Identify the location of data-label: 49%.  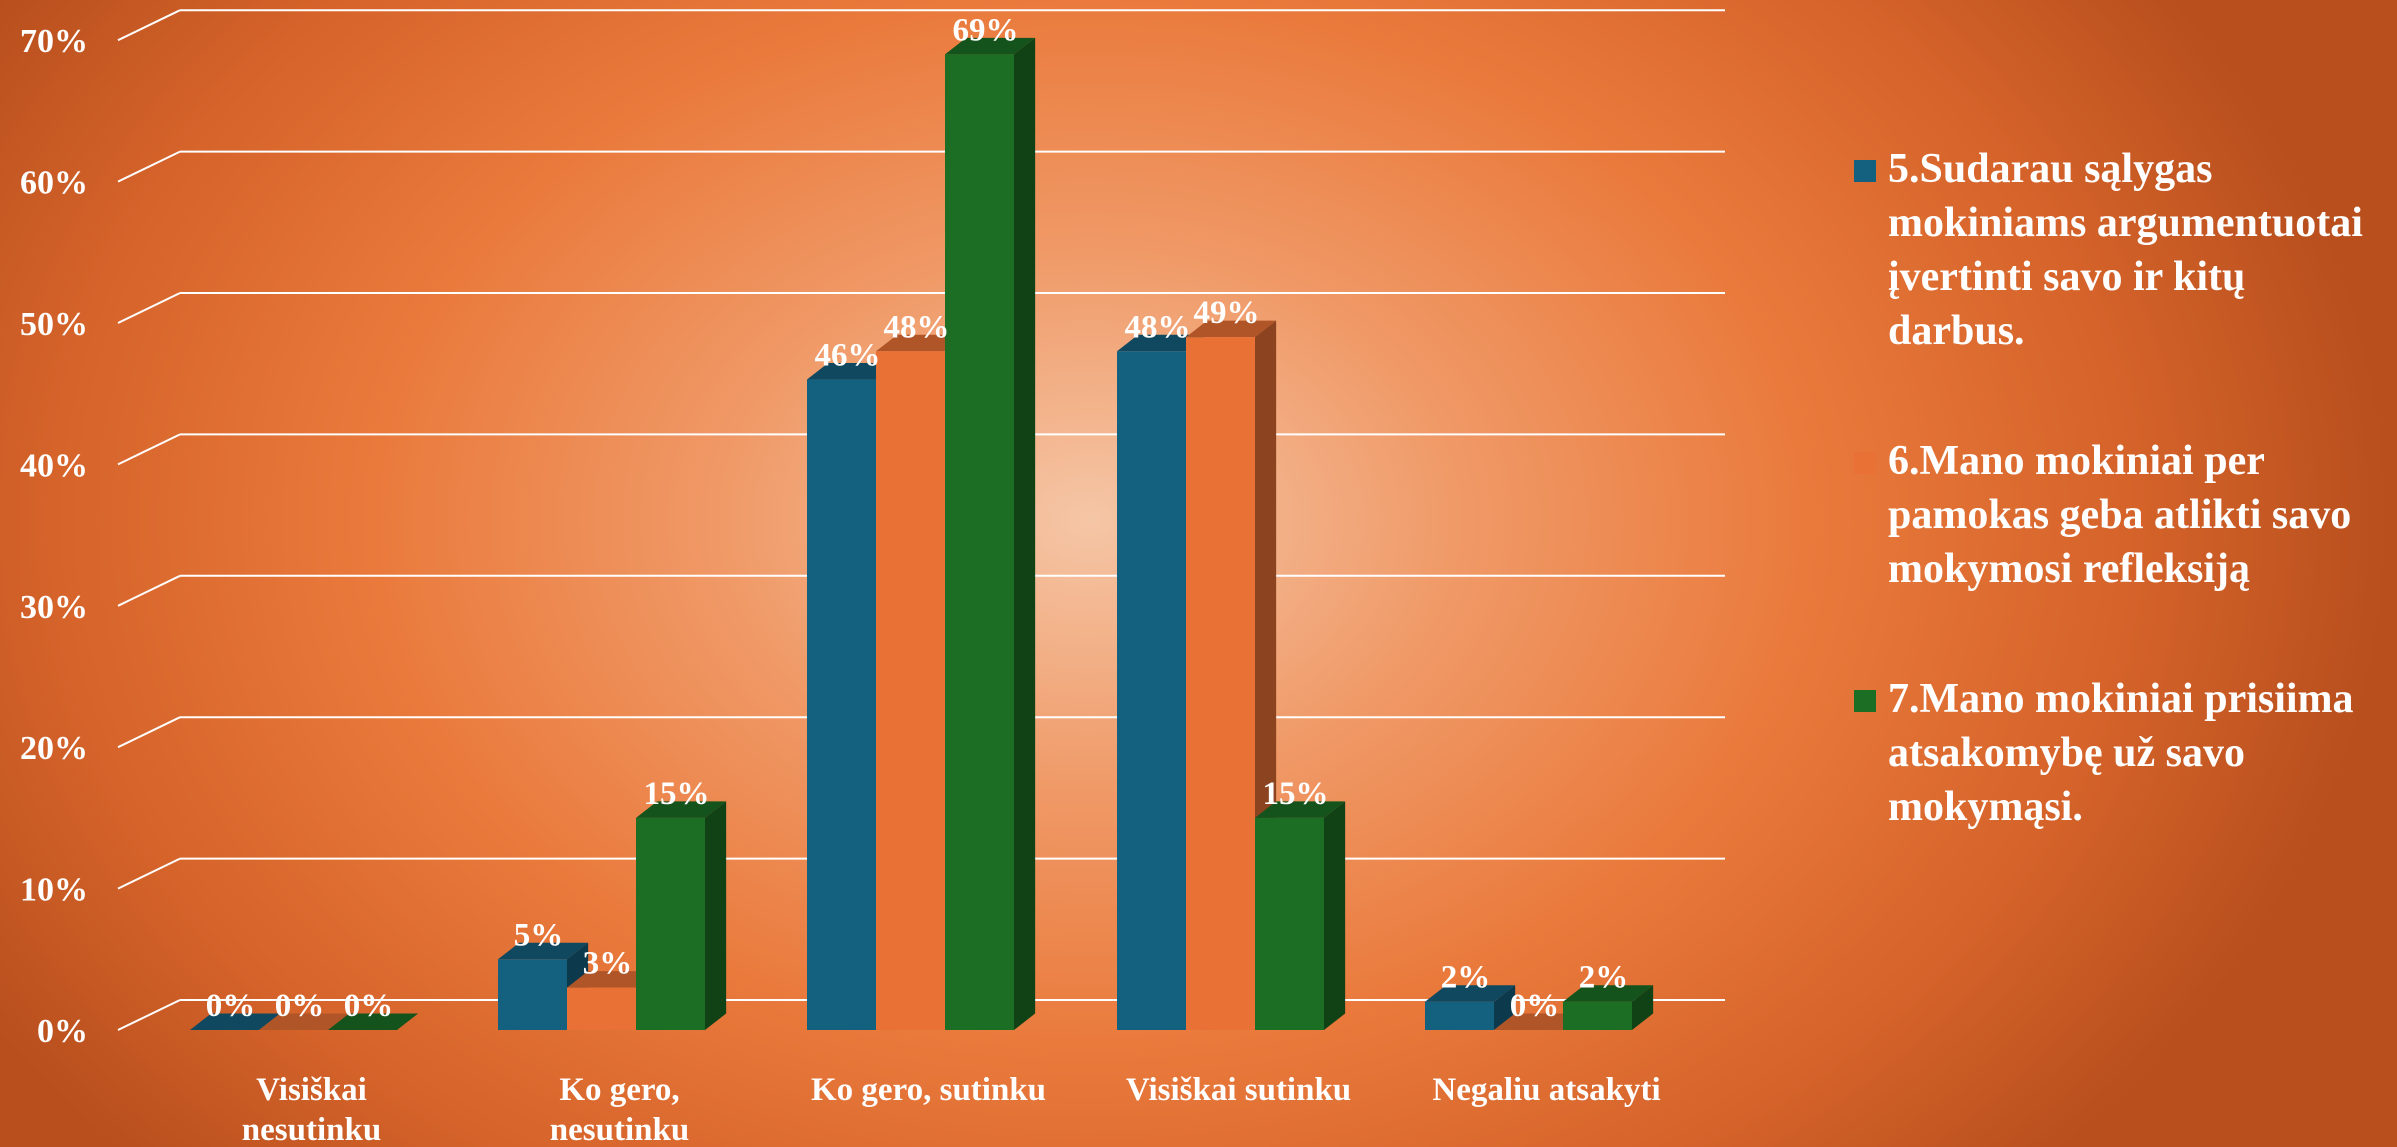
(1227, 313).